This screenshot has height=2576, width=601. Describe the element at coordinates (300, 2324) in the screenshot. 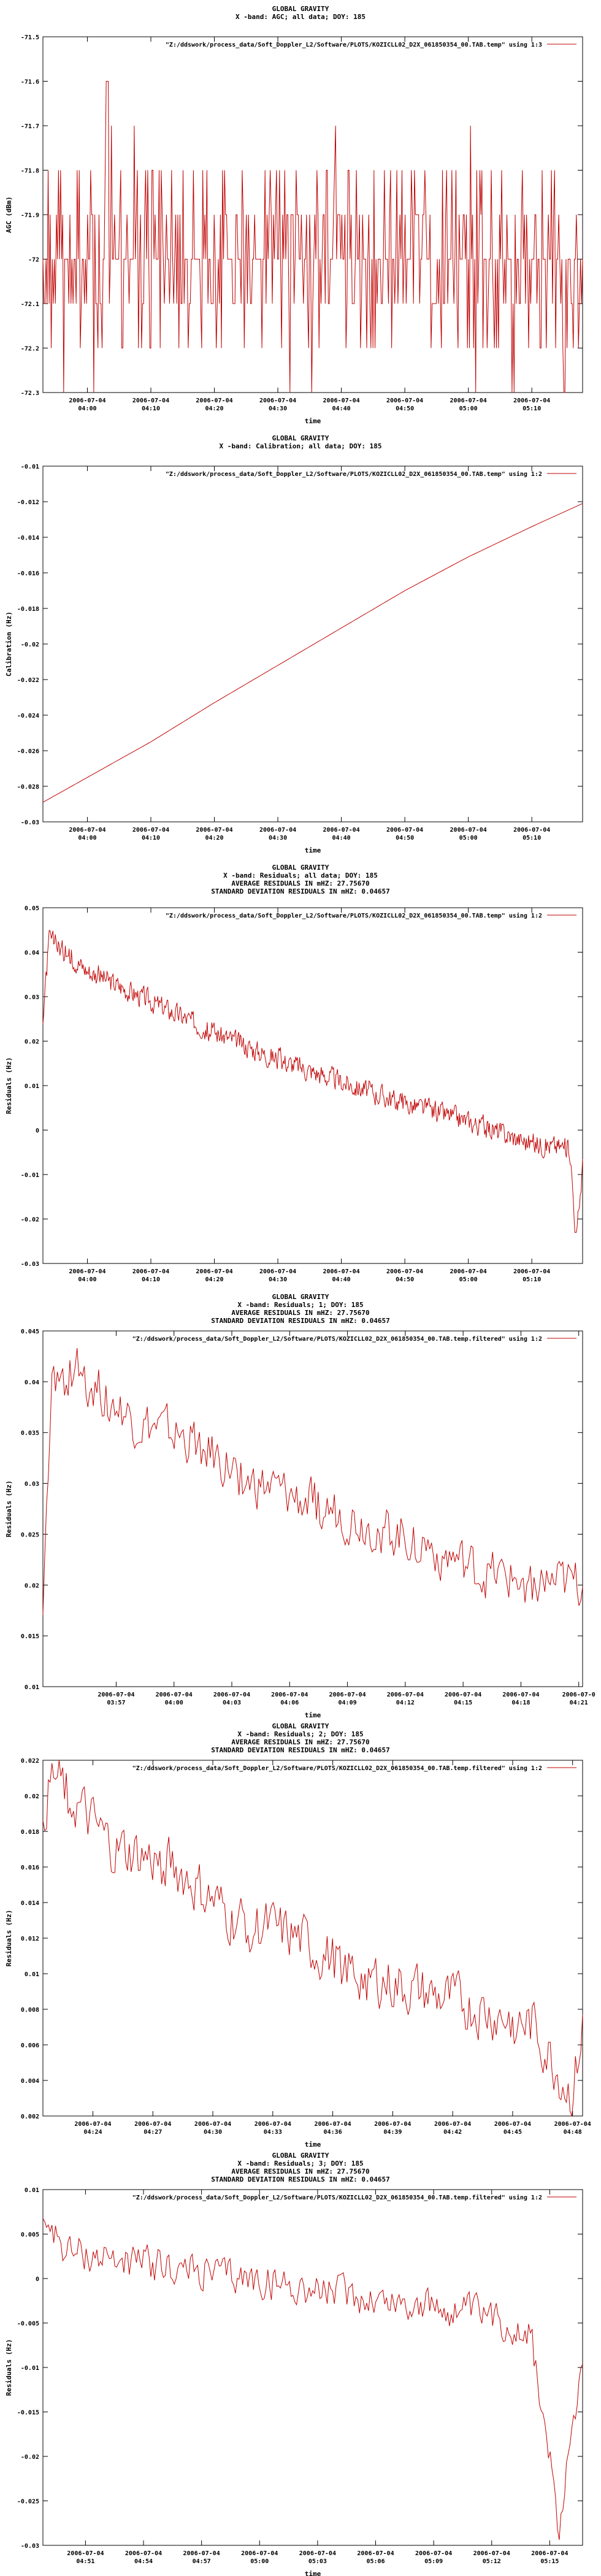

I see `y-tick: -0.005` at that location.